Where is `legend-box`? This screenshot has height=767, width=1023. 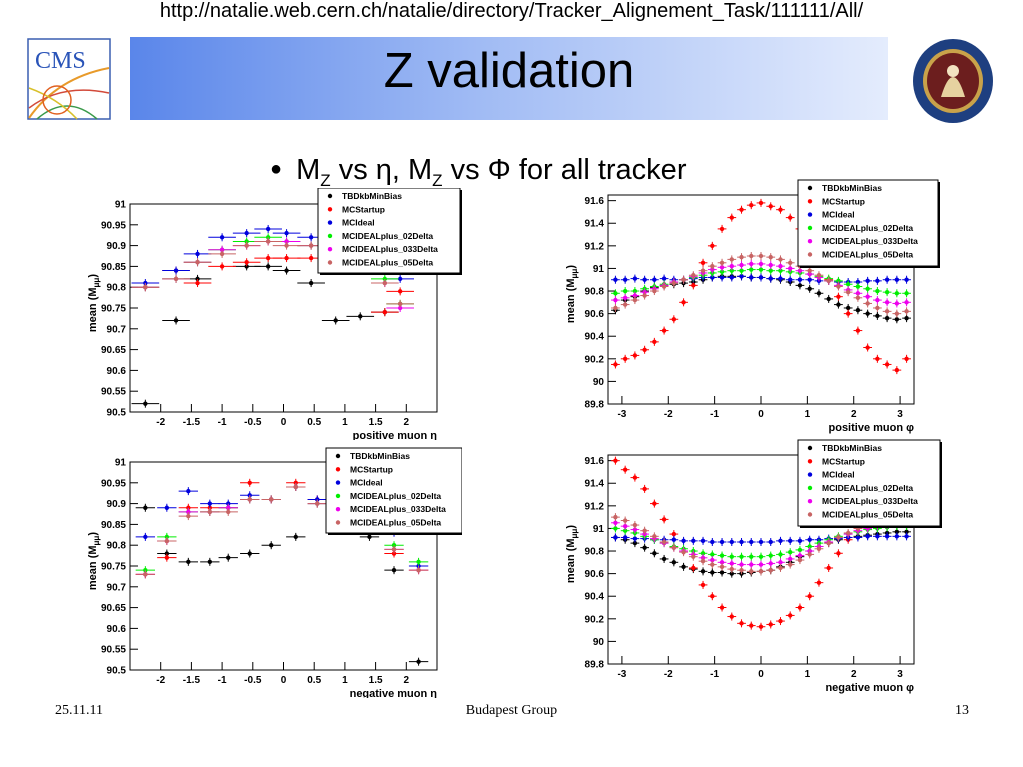
legend-box is located at coordinates (868, 223).